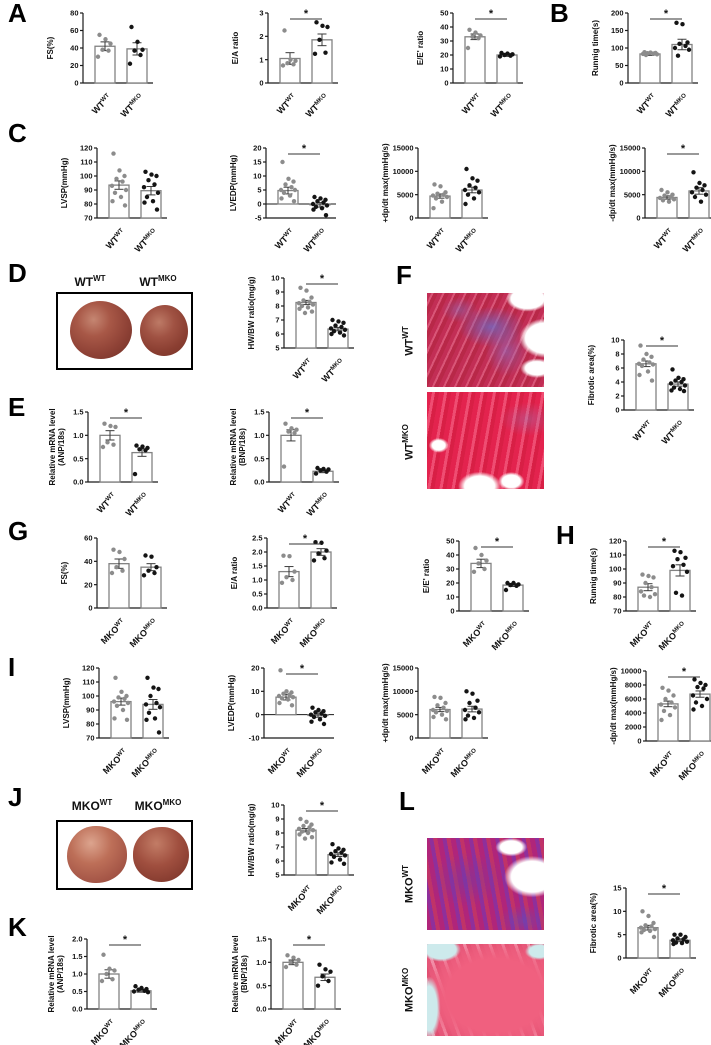 The width and height of the screenshot is (711, 1045). Describe the element at coordinates (633, 699) in the screenshot. I see `svg-text: 6000` at that location.